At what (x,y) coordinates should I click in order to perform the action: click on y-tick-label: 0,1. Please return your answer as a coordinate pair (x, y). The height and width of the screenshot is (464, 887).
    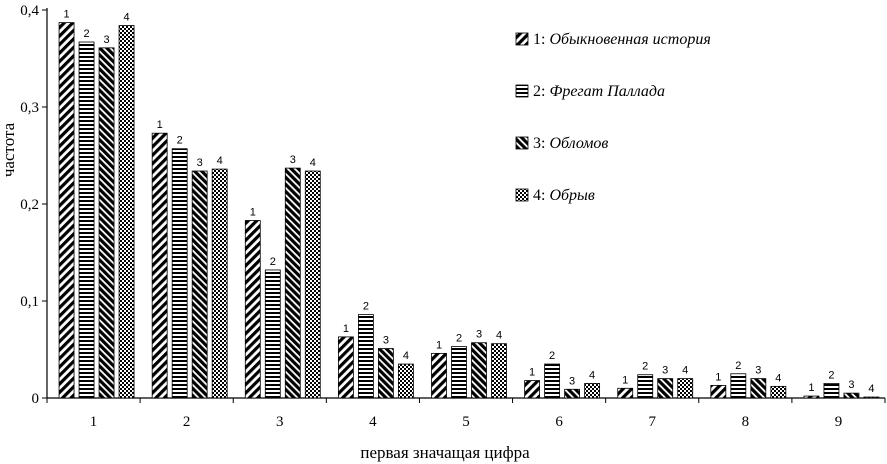
    Looking at the image, I should click on (29, 302).